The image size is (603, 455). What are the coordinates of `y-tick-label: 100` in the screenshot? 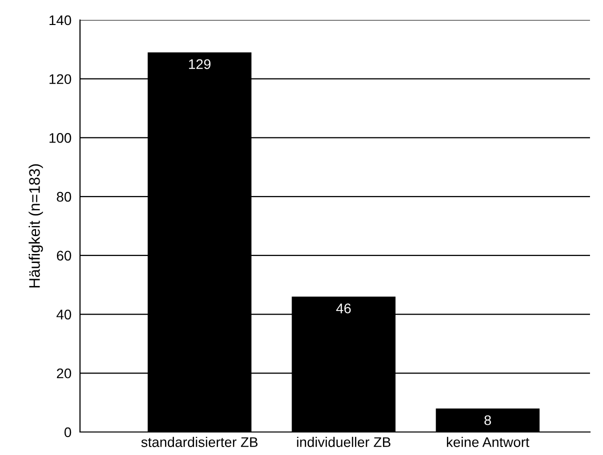 It's located at (61, 138).